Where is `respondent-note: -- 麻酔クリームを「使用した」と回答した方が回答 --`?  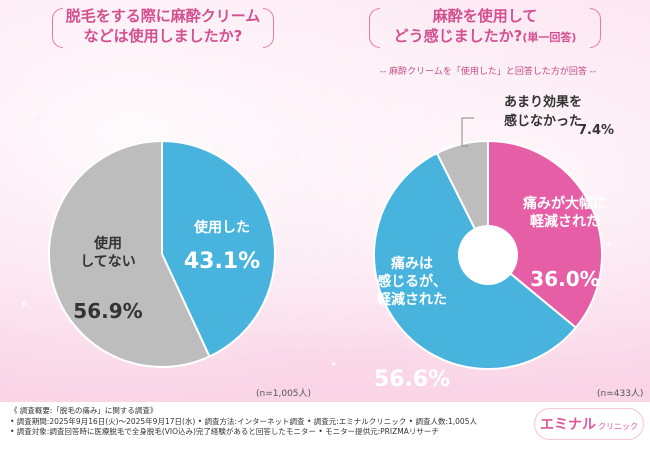 respondent-note: -- 麻酔クリームを「使用した」と回答した方が回答 -- is located at coordinates (488, 72).